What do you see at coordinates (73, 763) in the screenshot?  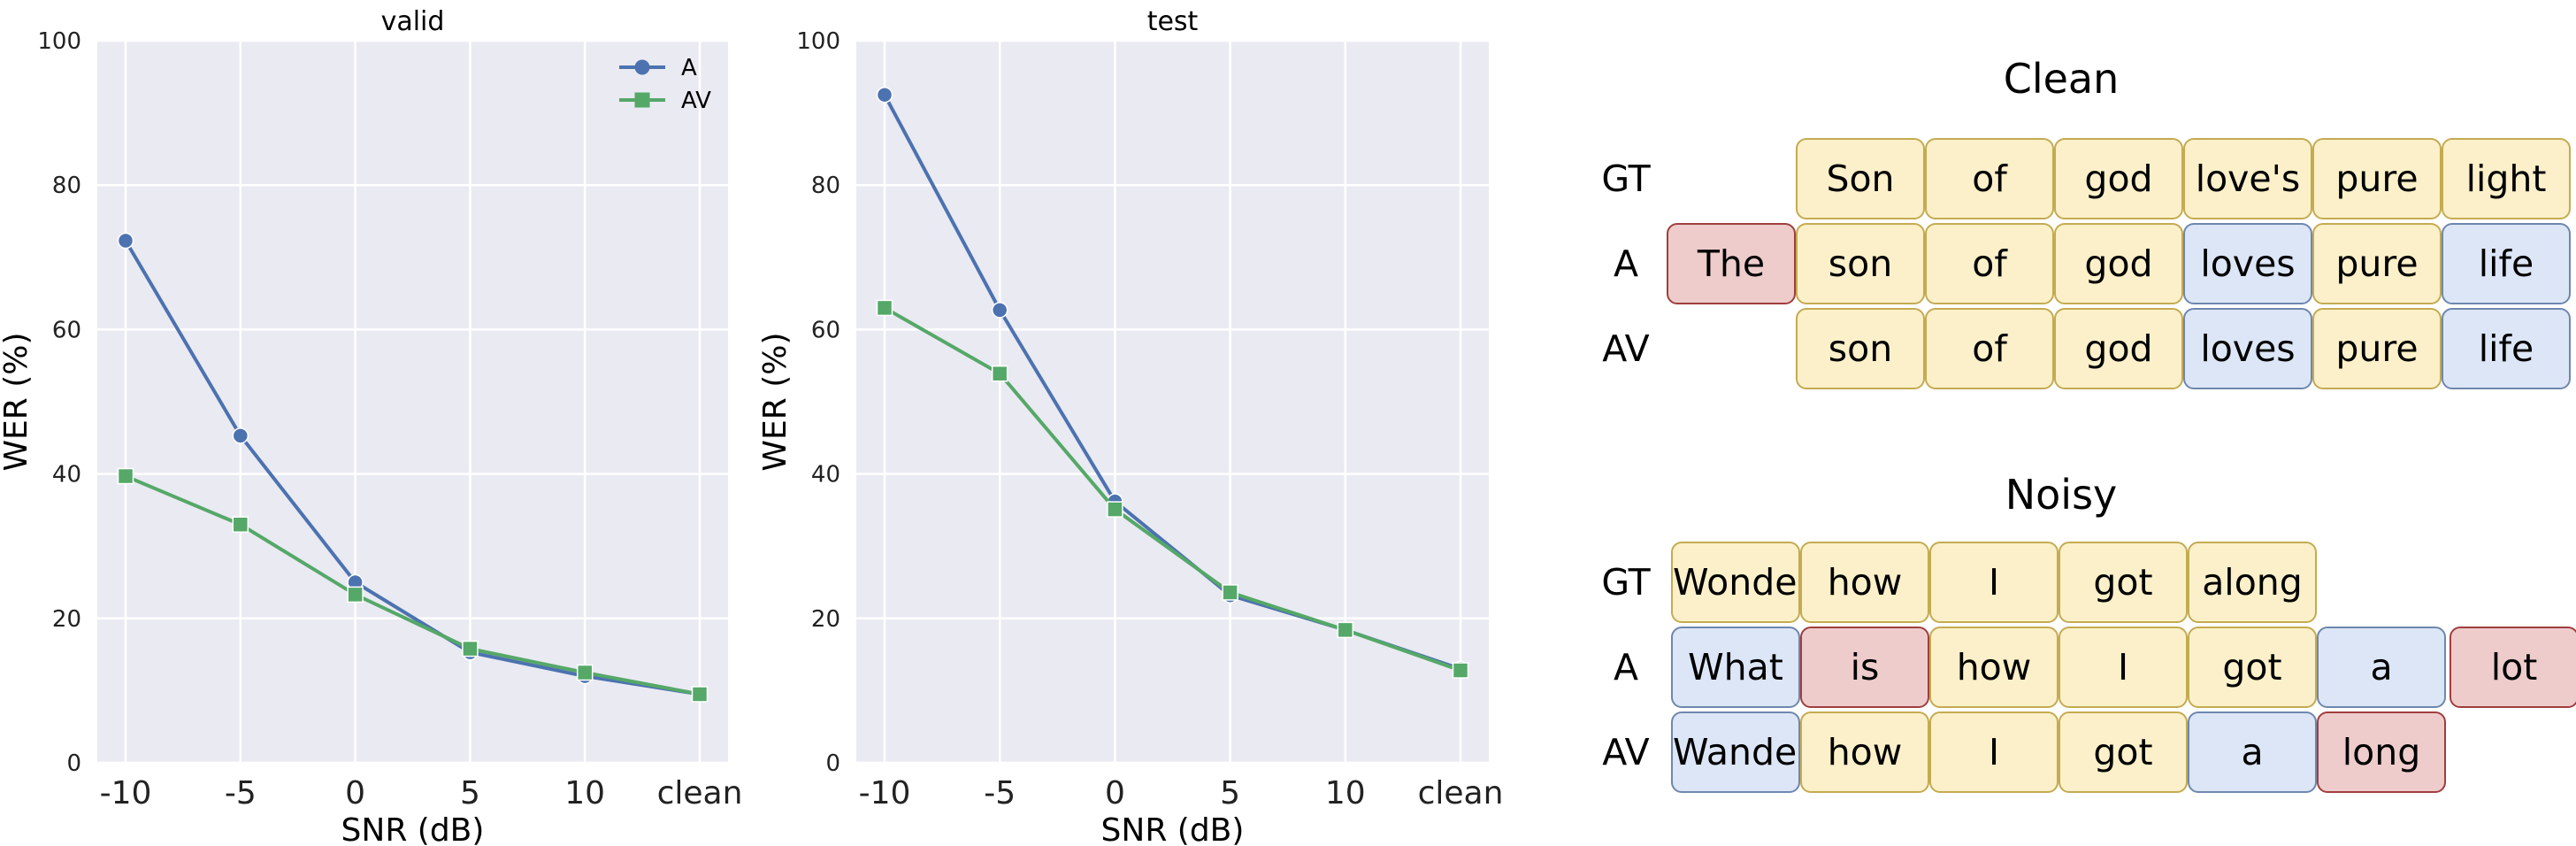 I see `chart1-y-tick-label-0: 0` at bounding box center [73, 763].